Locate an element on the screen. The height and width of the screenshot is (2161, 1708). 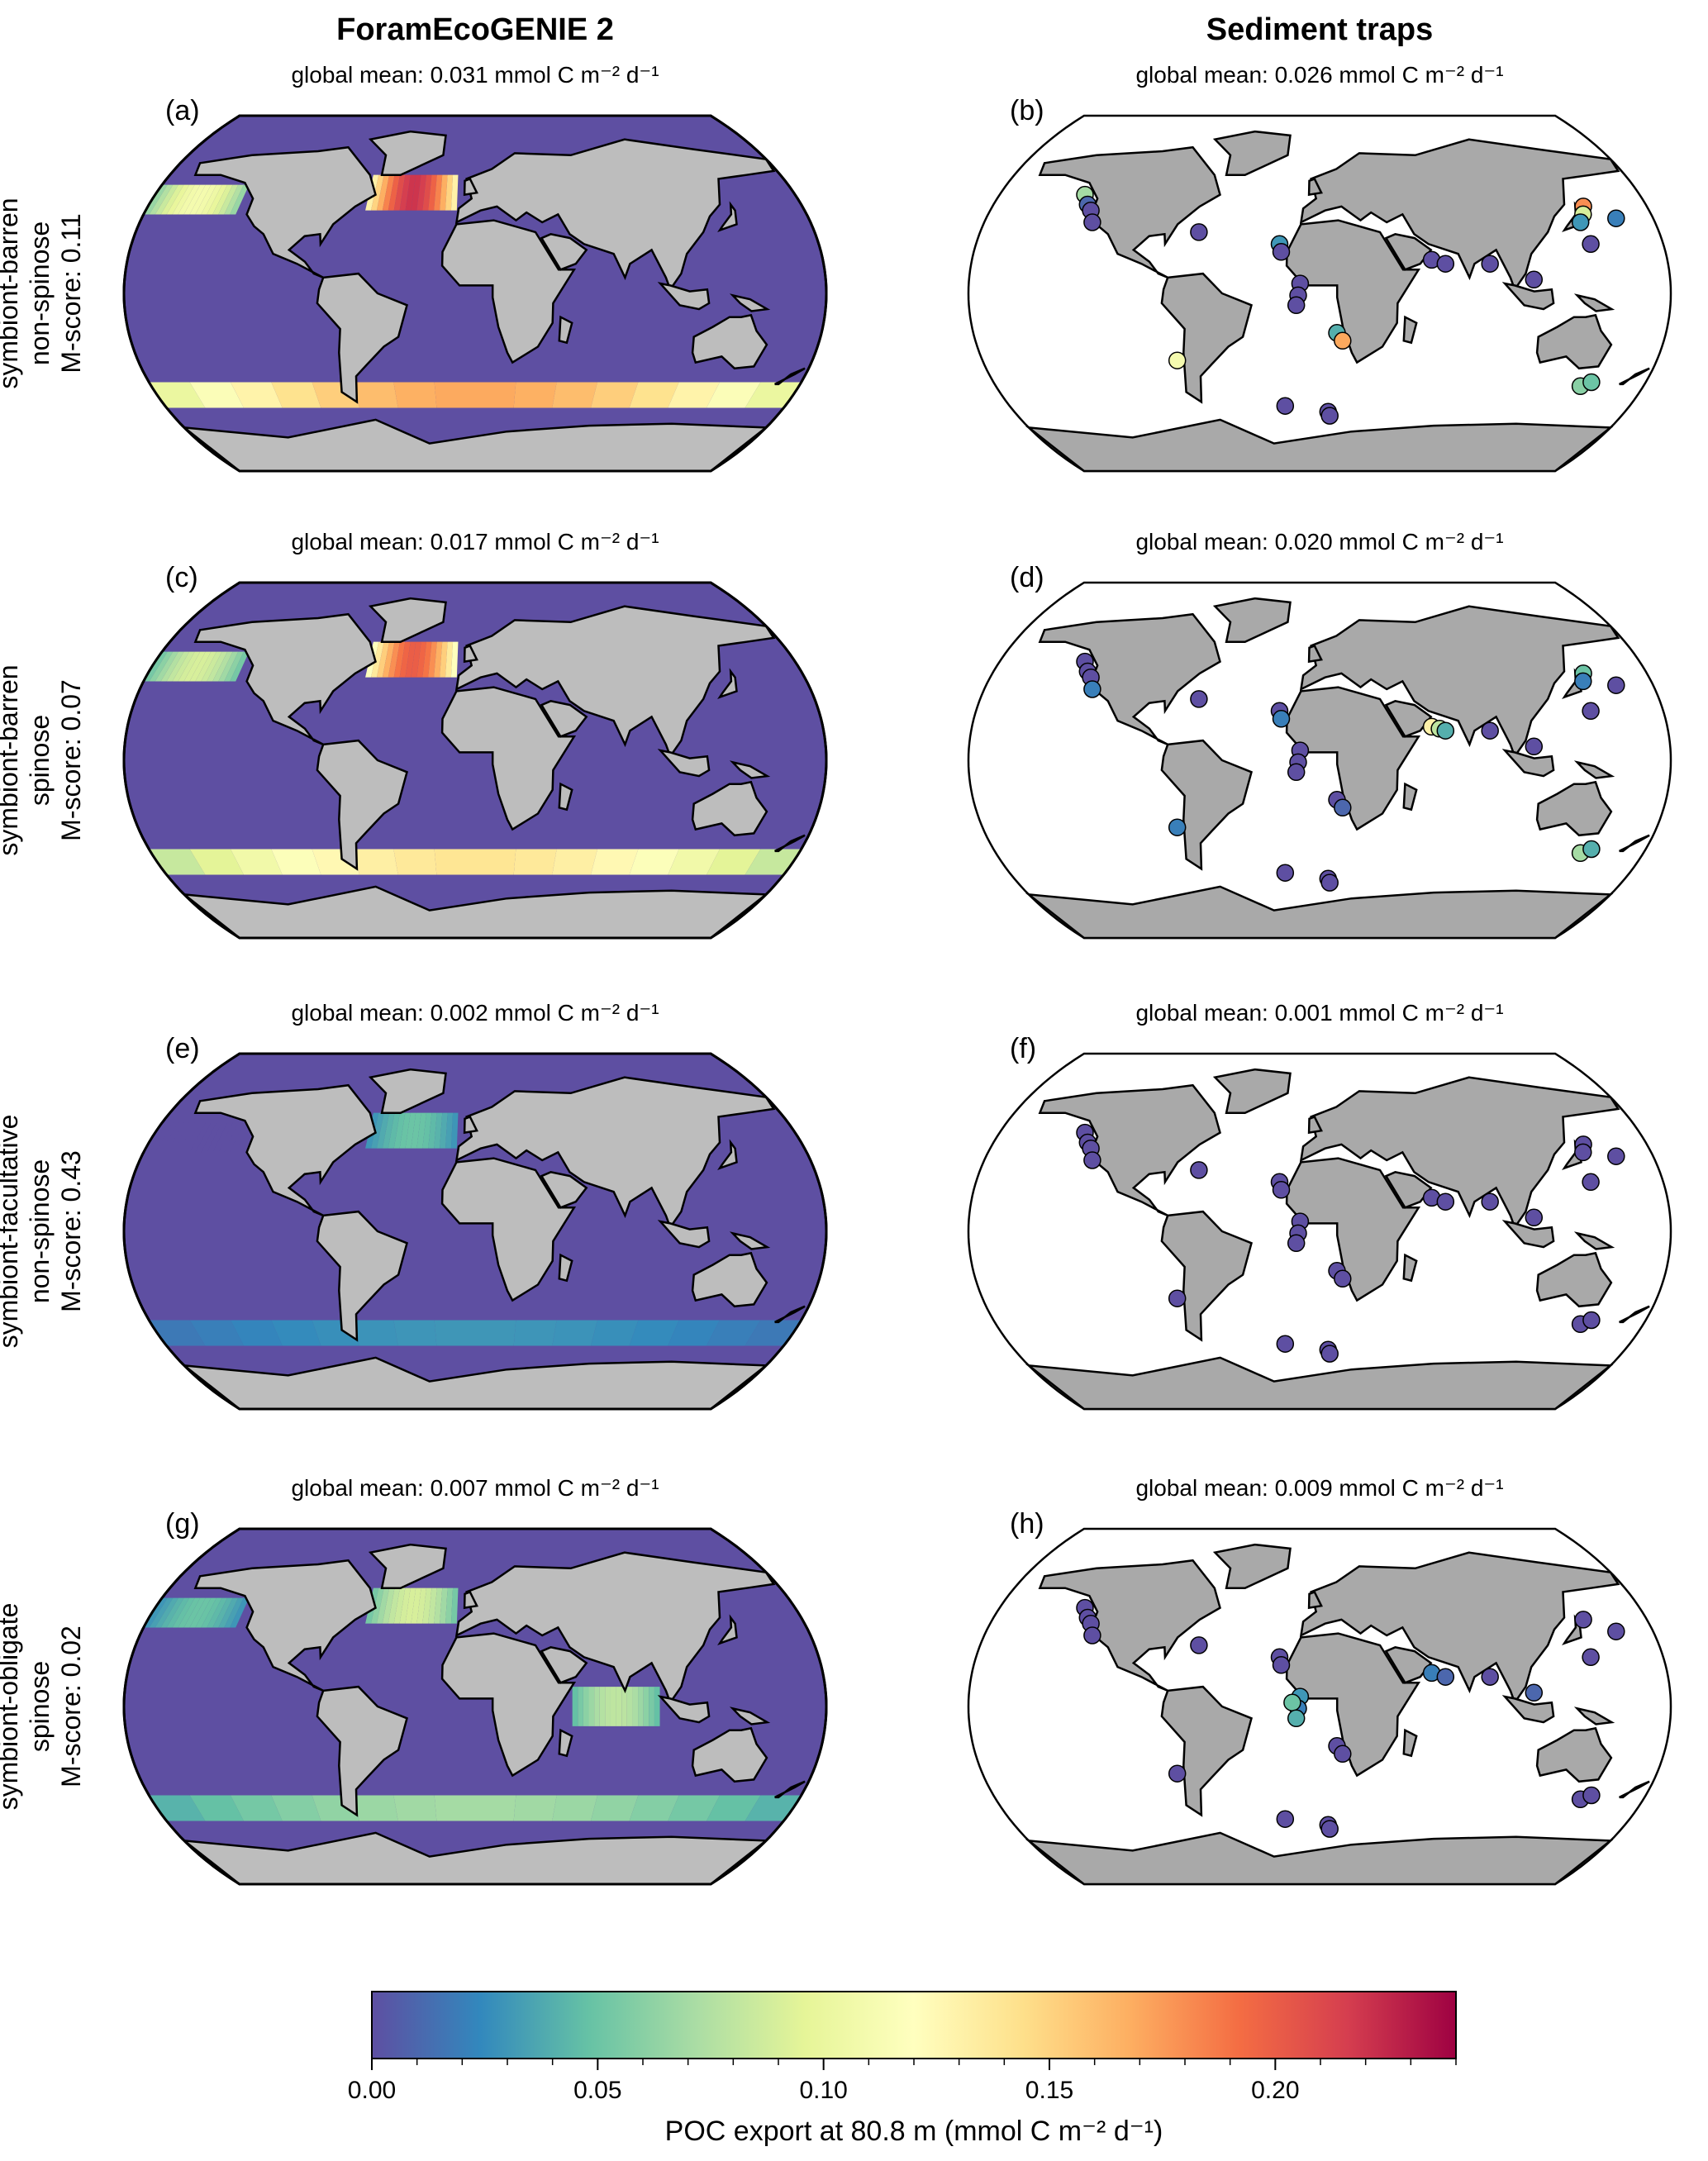
land-newguinea is located at coordinates (750, 1240).